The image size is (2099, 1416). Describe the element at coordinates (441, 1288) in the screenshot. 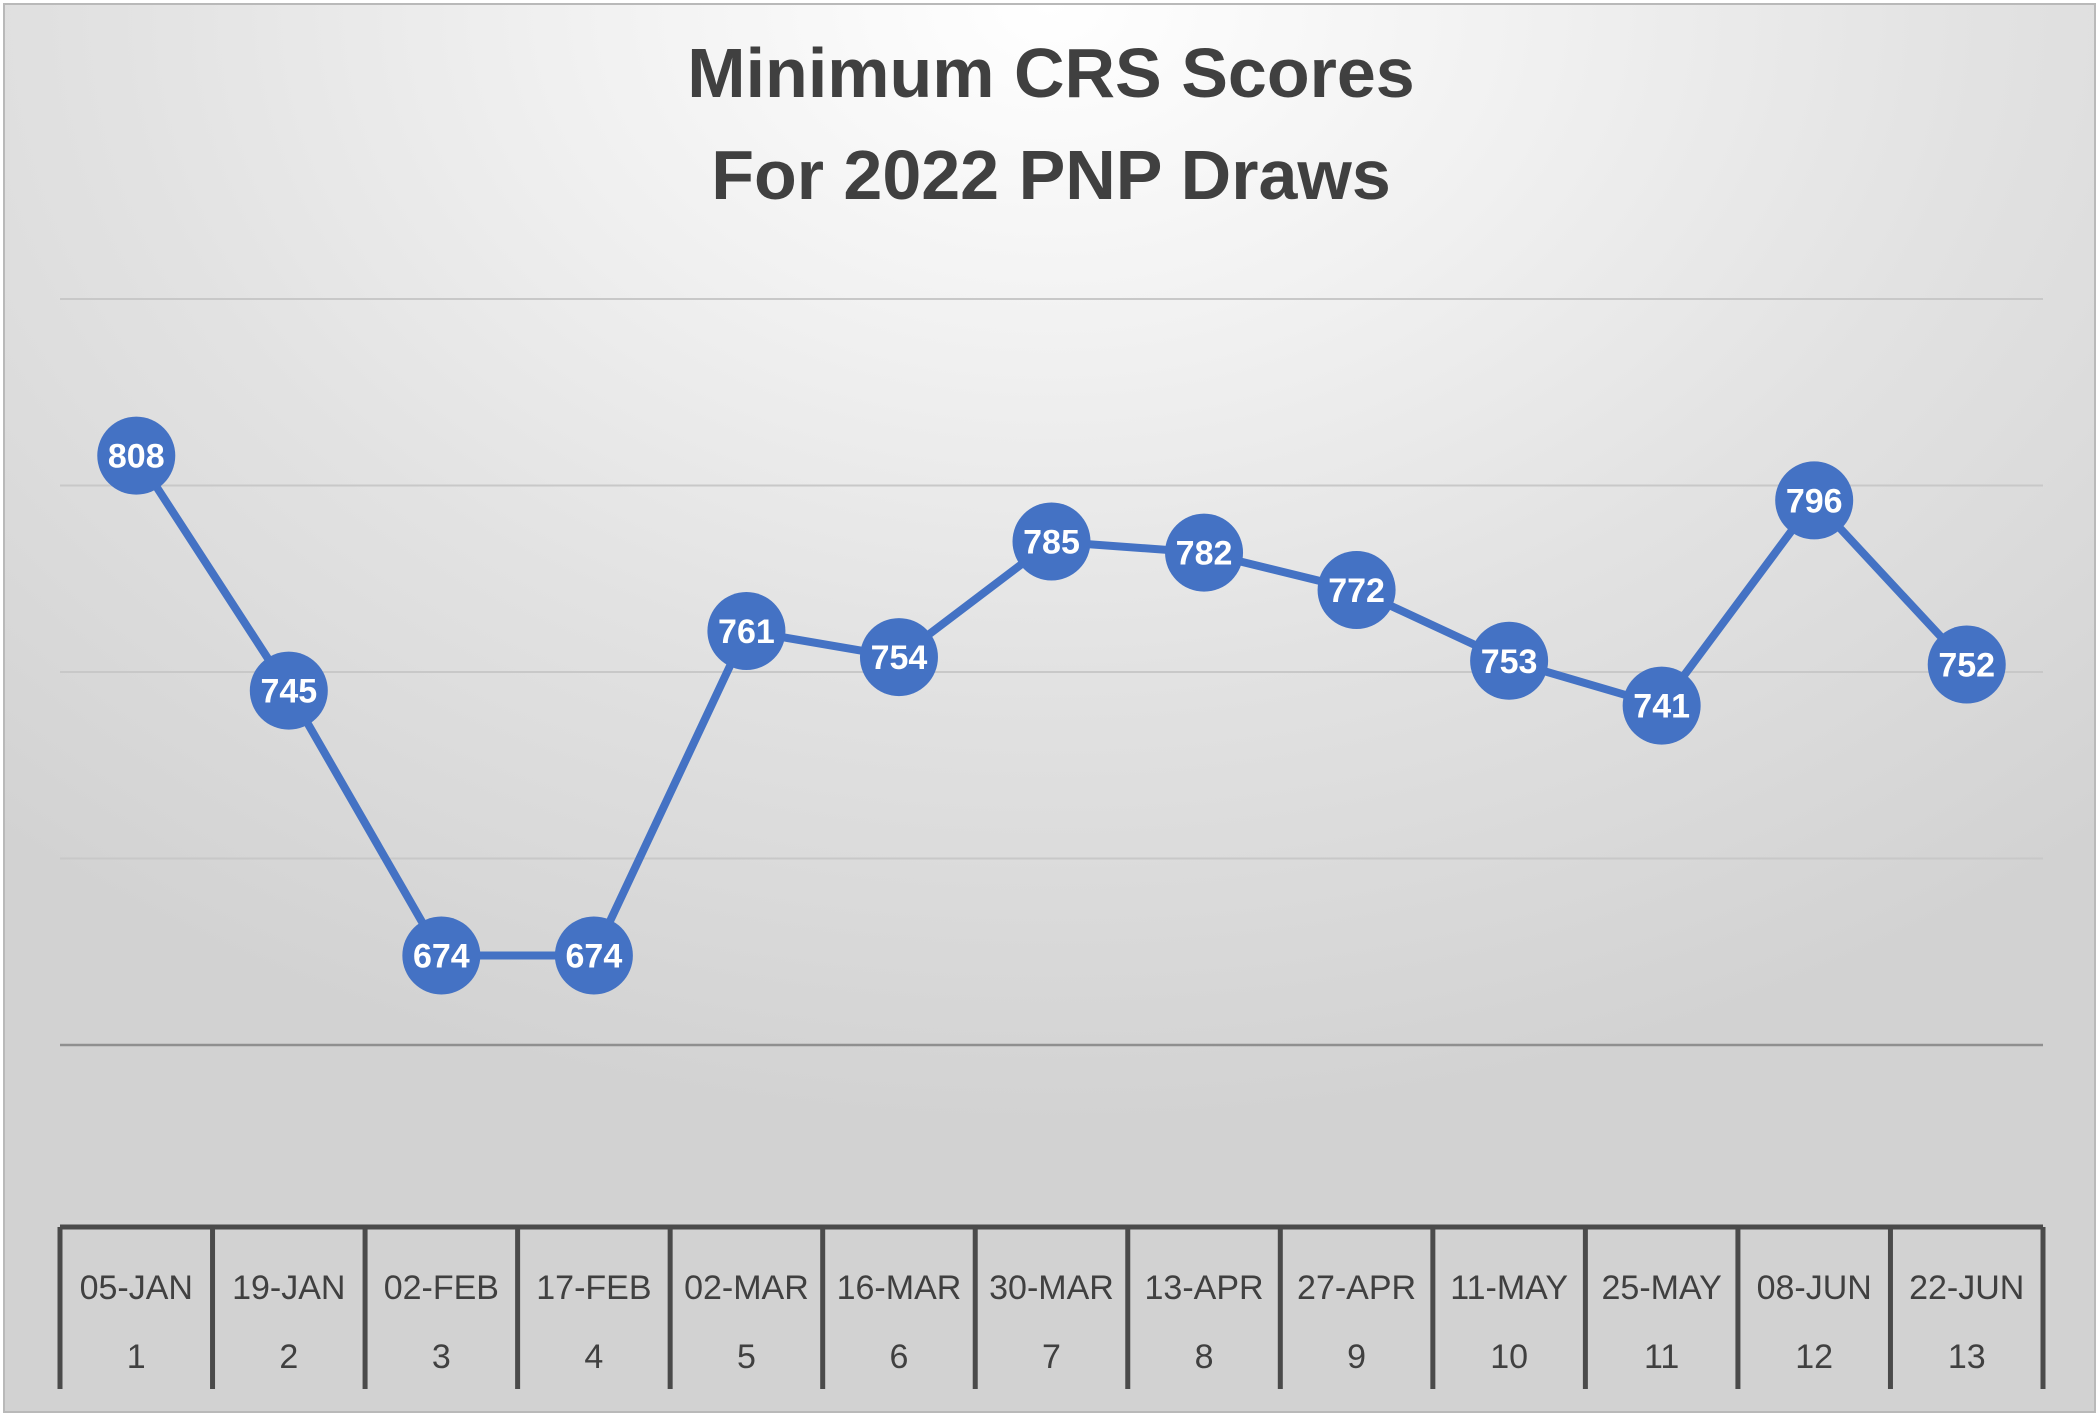

I see `x-tick-label: 02-FEB` at that location.